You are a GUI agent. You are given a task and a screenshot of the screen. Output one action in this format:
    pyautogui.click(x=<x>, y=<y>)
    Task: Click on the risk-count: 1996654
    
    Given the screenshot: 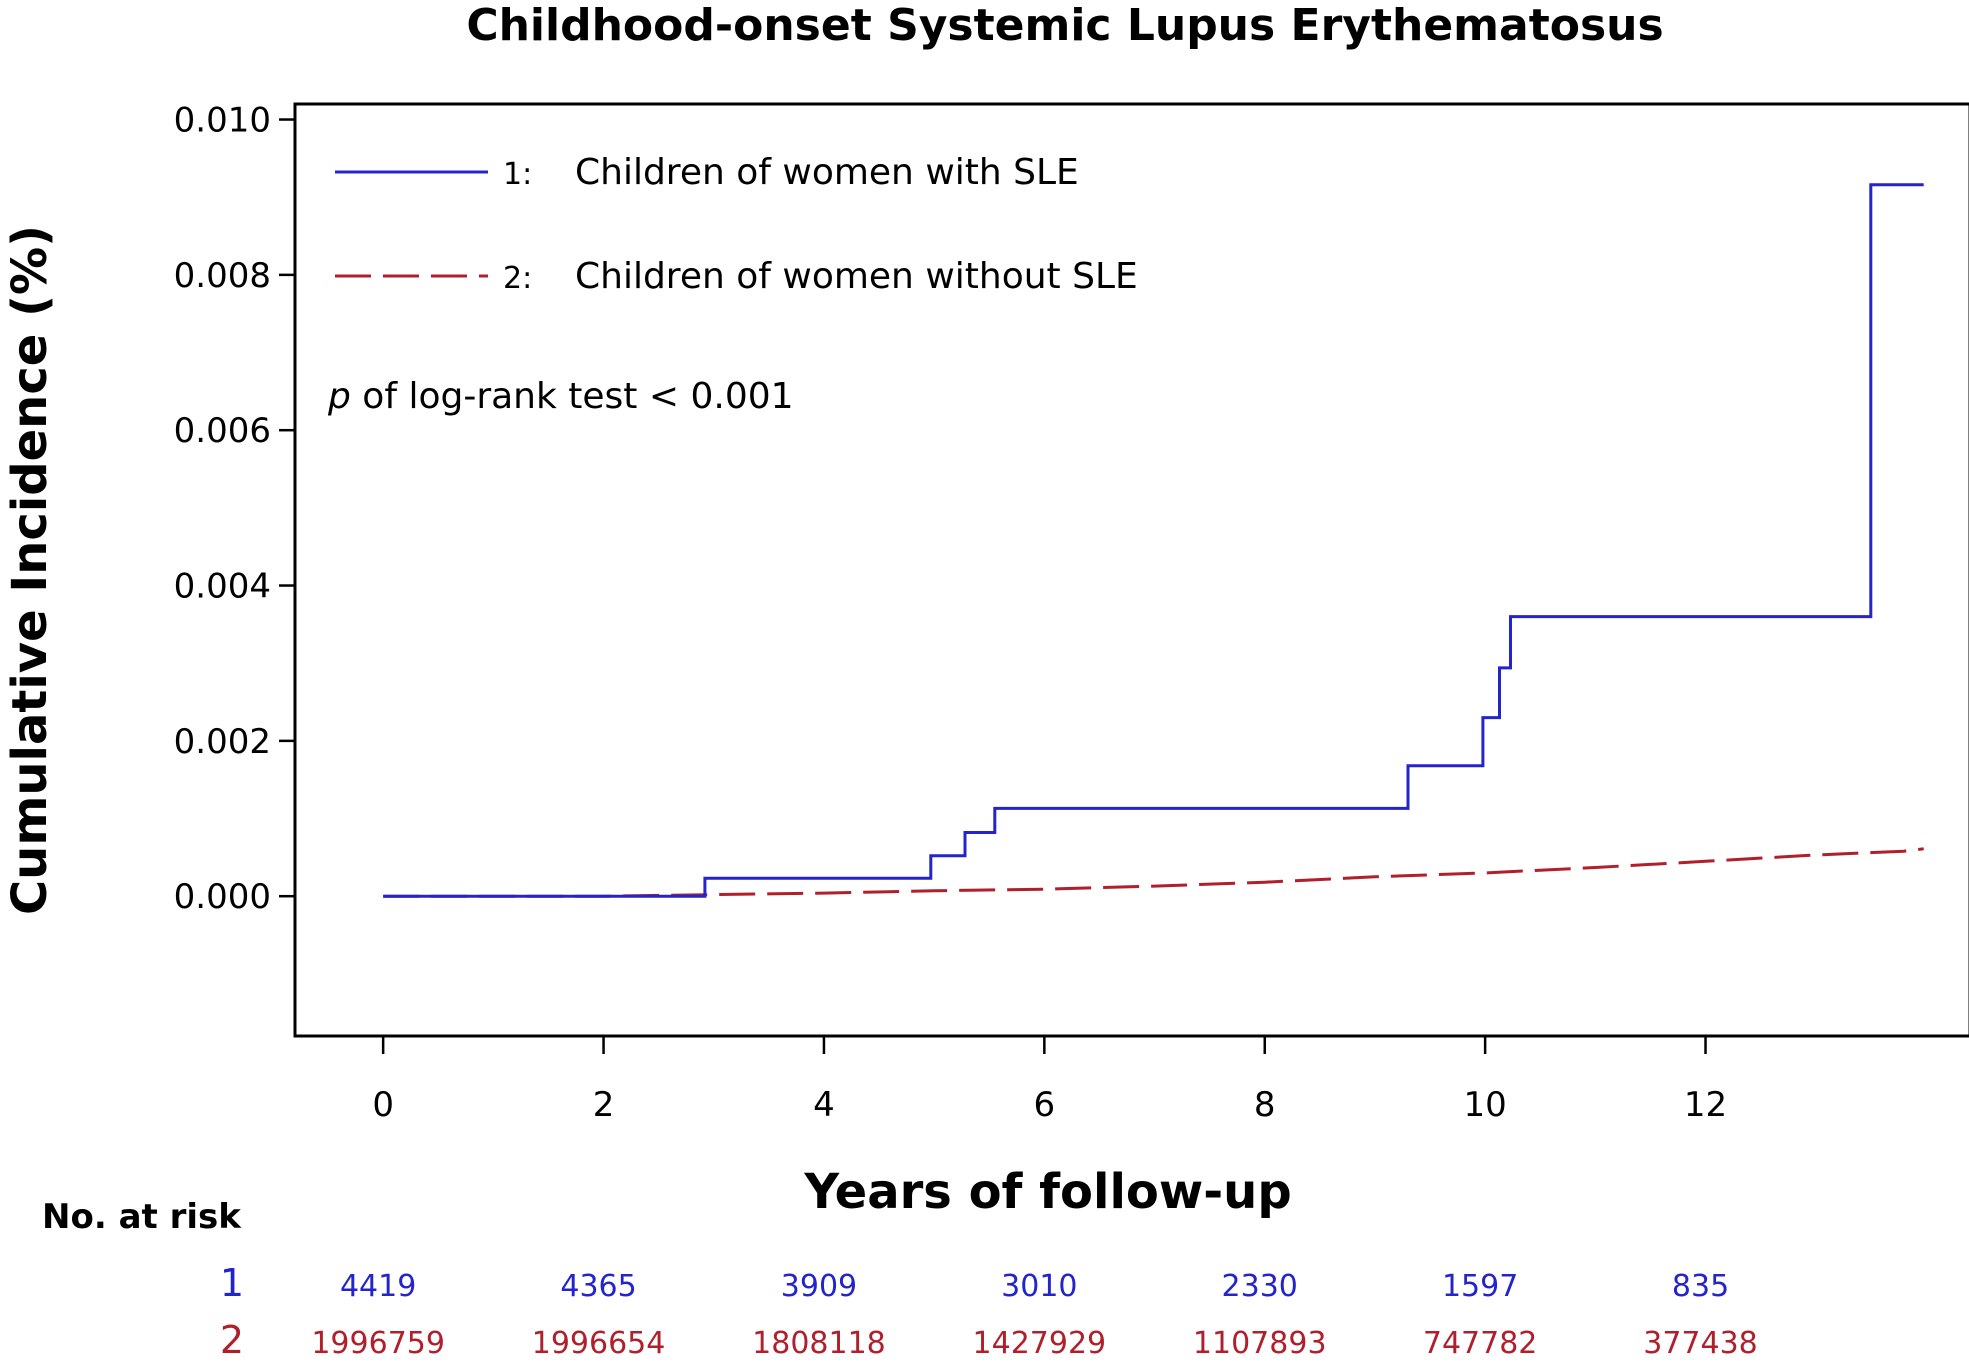 What is the action you would take?
    pyautogui.click(x=599, y=1343)
    